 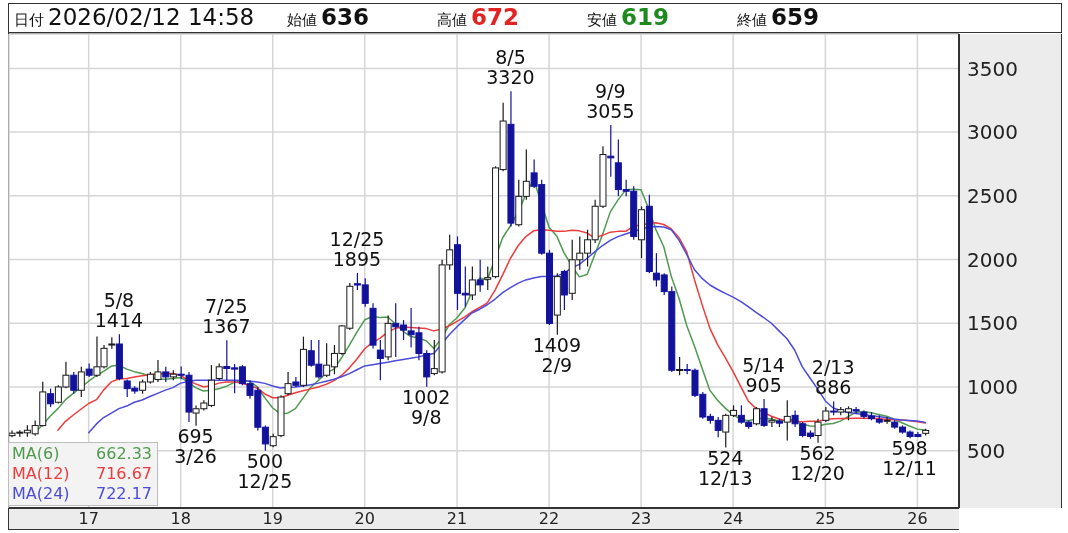 I want to click on x-tick-label: 25, so click(x=825, y=519).